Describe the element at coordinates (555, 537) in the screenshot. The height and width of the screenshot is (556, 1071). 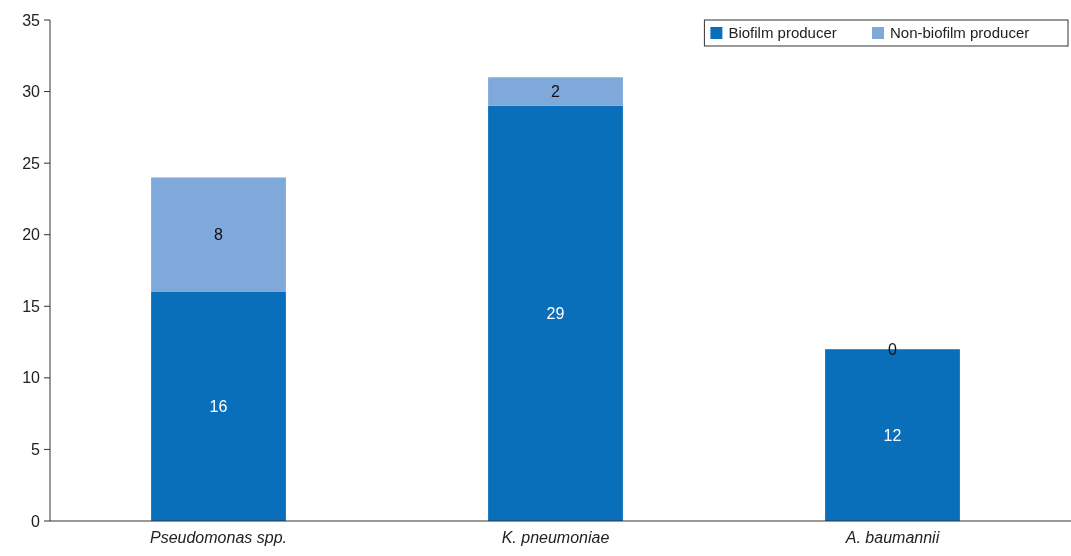
I see `x-tick-label: K. pneumoniae` at that location.